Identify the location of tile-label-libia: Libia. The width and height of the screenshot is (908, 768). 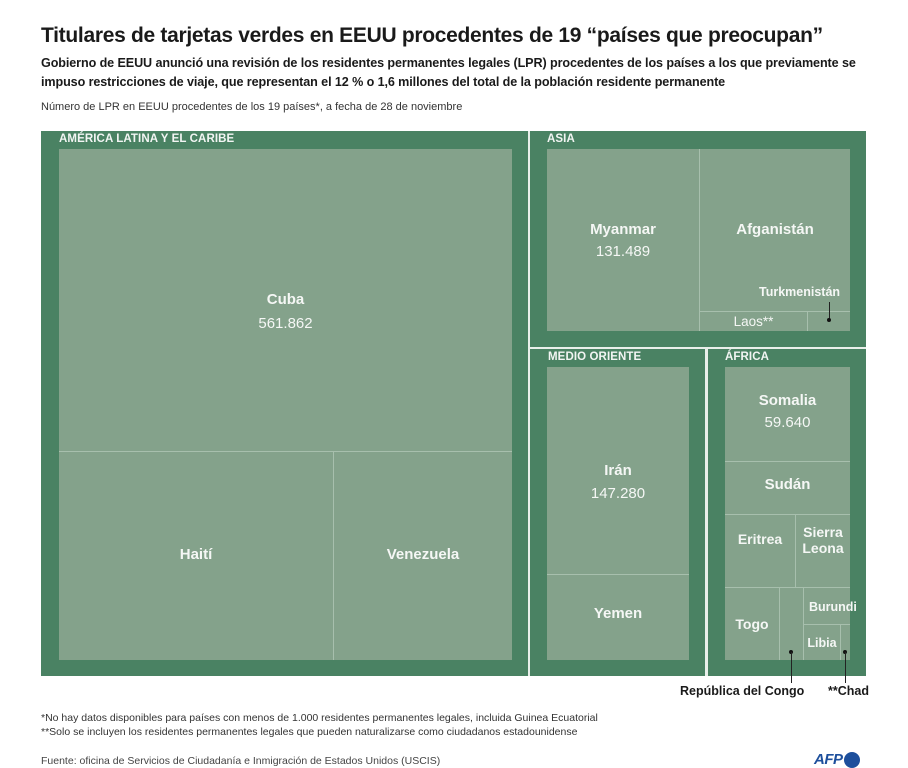
(822, 643).